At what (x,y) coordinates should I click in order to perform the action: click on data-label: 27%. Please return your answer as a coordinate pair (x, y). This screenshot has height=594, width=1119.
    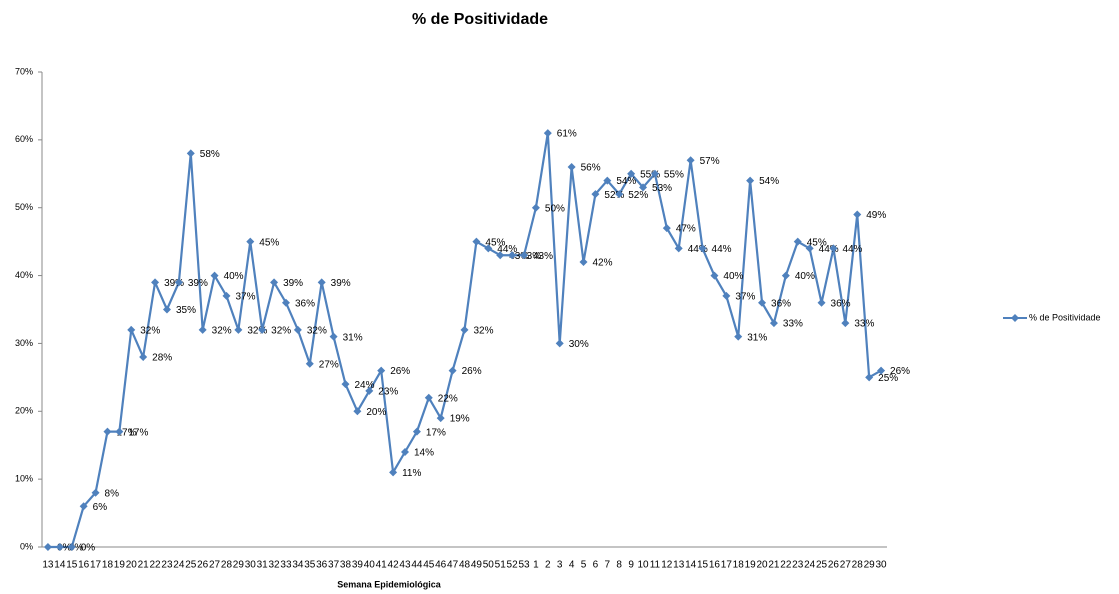
    Looking at the image, I should click on (329, 364).